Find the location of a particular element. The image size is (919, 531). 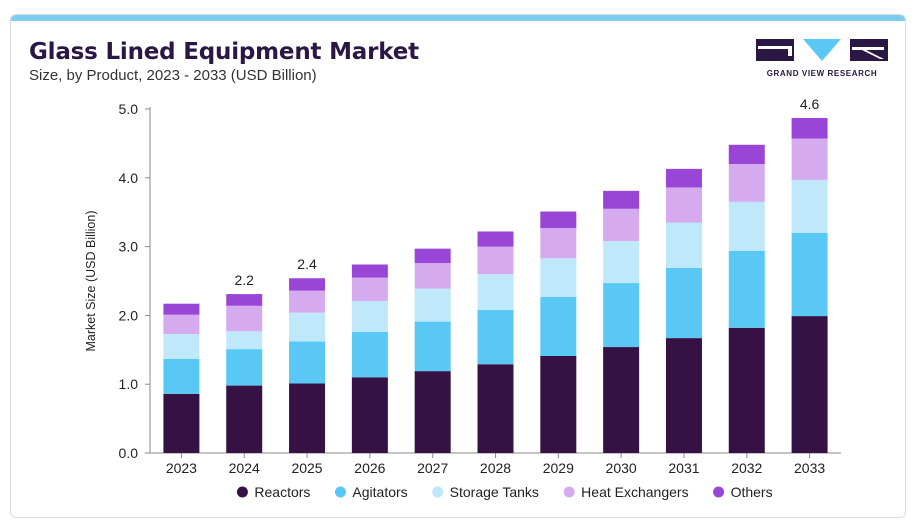

x-tick-label: 2025 is located at coordinates (306, 468).